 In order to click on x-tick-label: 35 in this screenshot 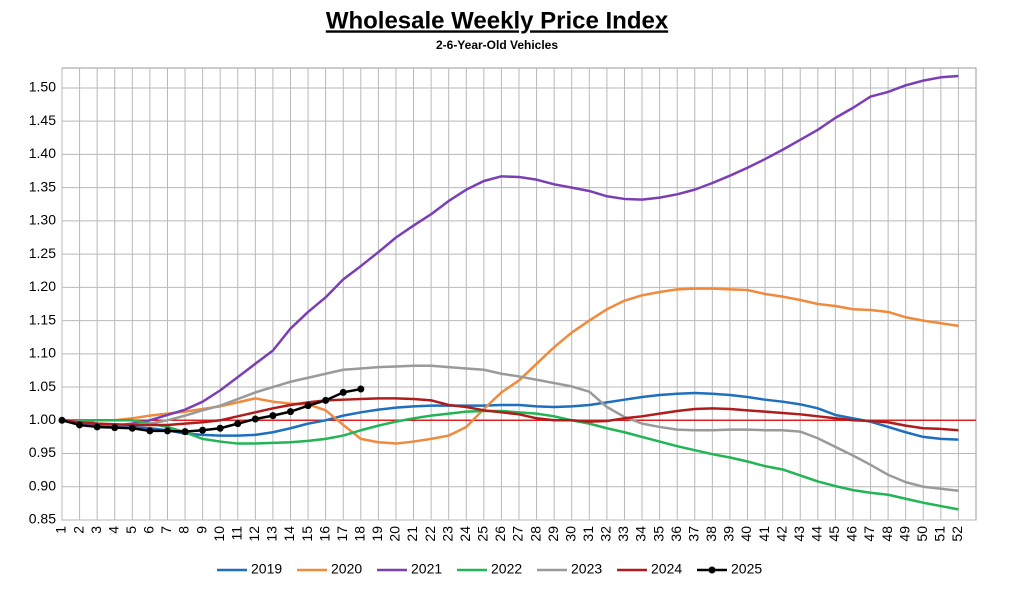, I will do `click(658, 534)`.